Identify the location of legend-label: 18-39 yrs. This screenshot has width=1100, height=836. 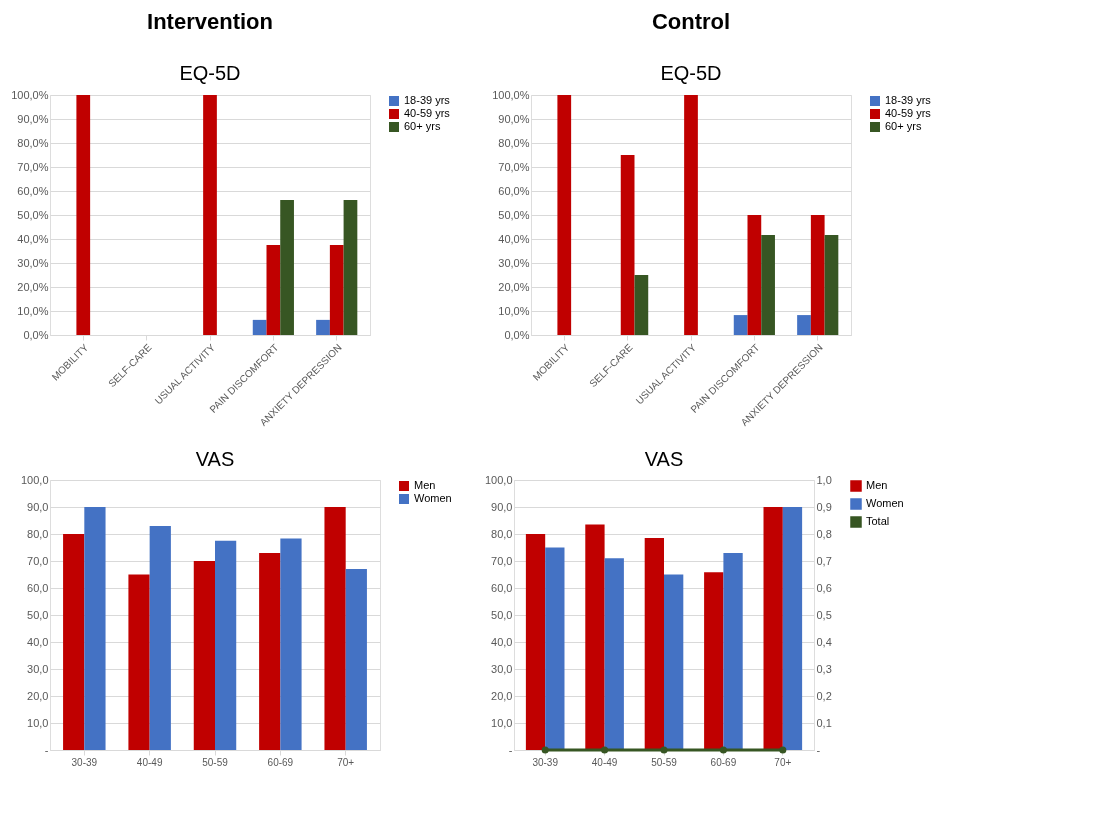
(427, 100).